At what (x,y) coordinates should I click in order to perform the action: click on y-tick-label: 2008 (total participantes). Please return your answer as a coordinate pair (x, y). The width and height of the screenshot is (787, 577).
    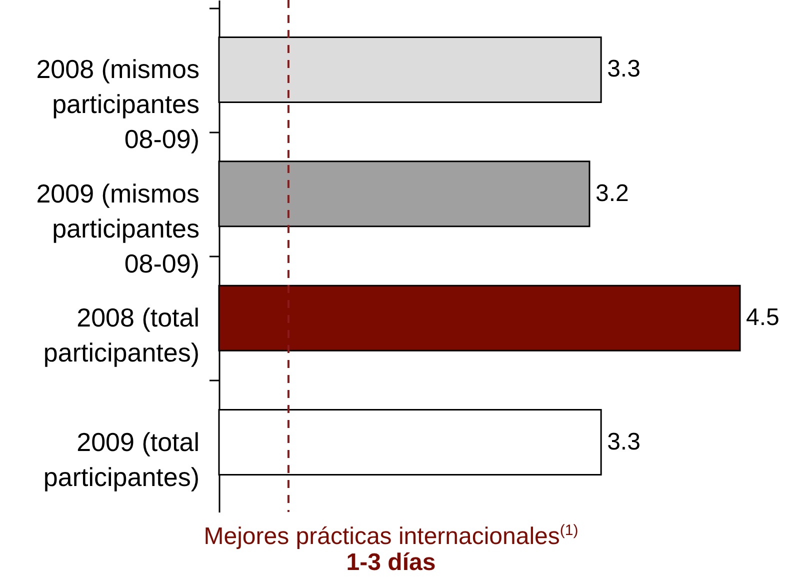
    Looking at the image, I should click on (121, 335).